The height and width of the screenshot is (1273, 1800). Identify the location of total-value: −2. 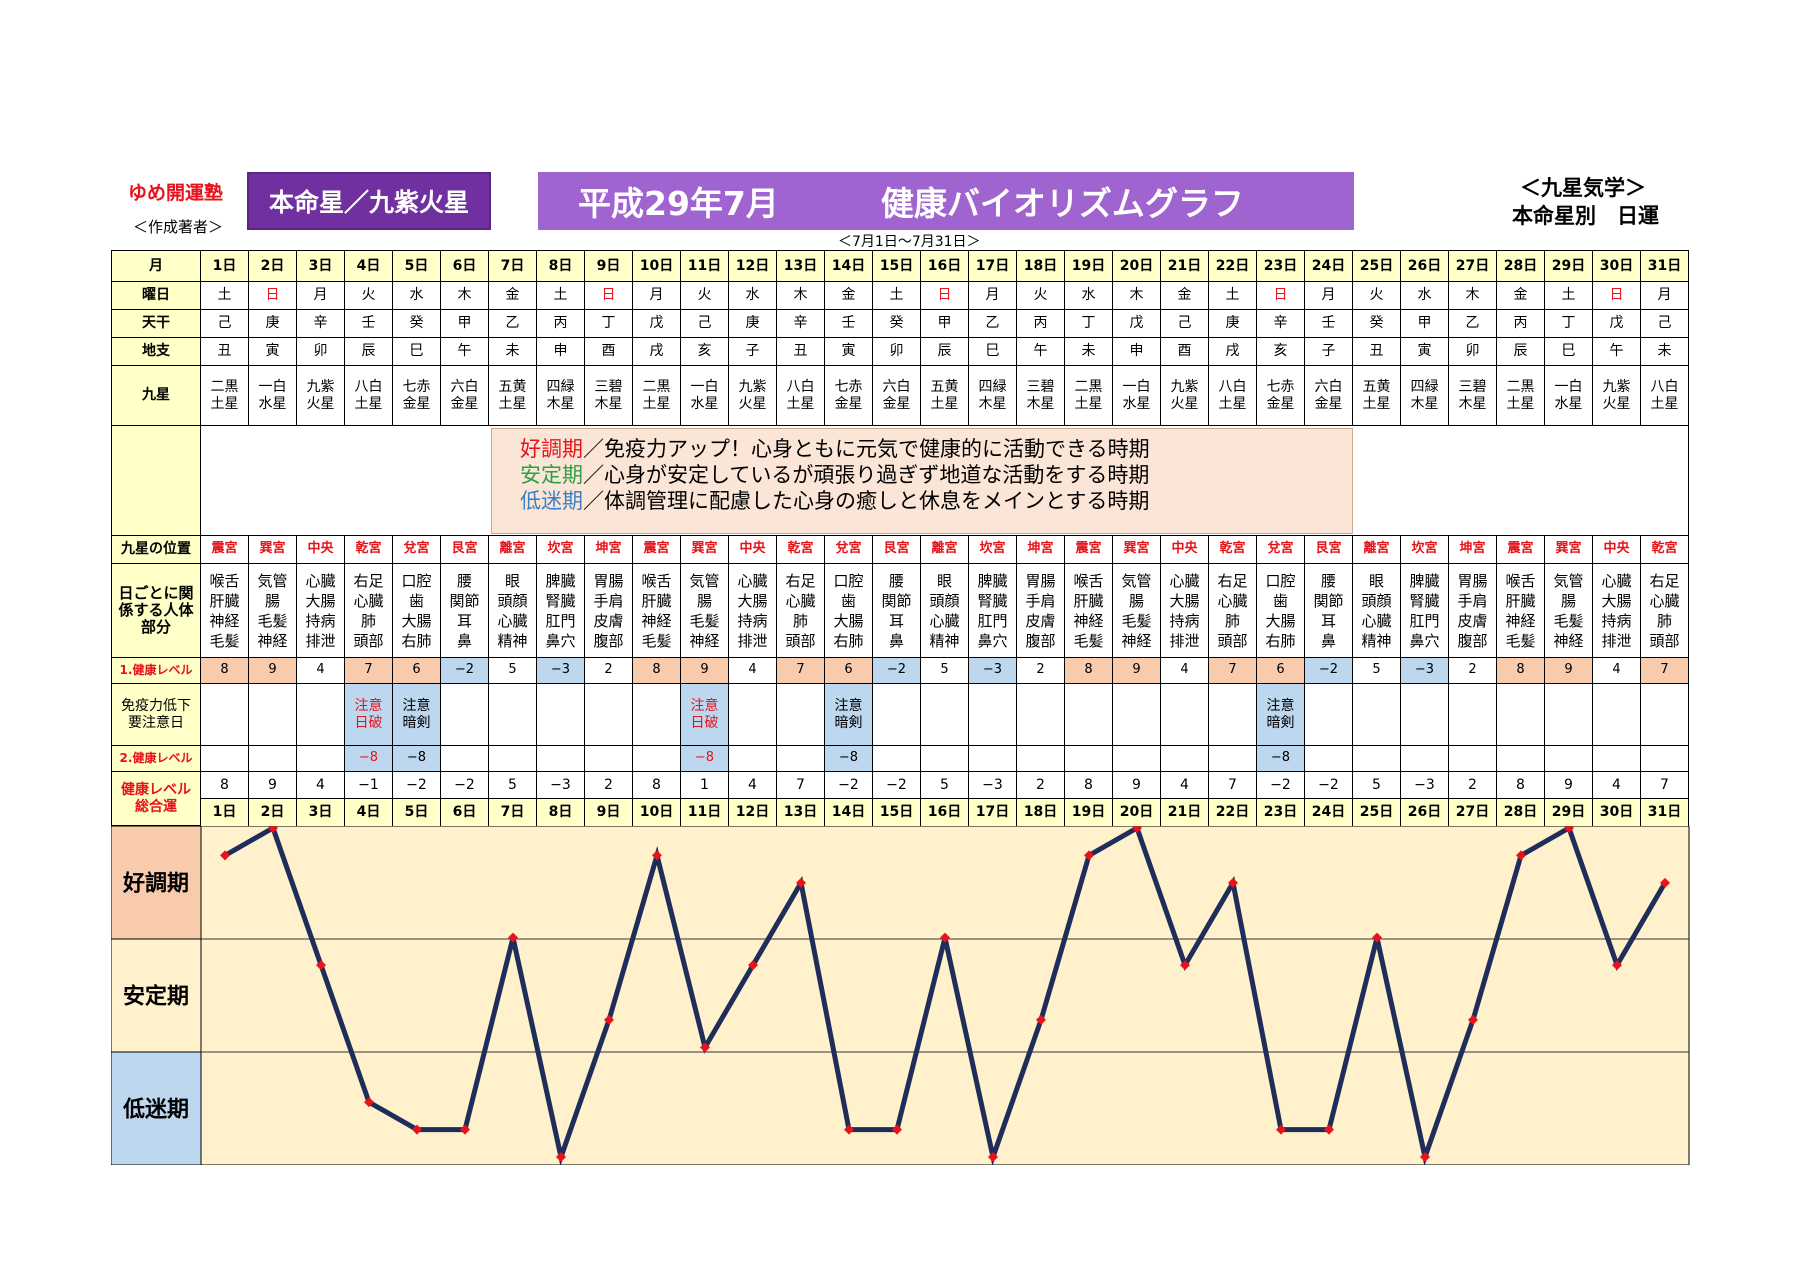
(1328, 785).